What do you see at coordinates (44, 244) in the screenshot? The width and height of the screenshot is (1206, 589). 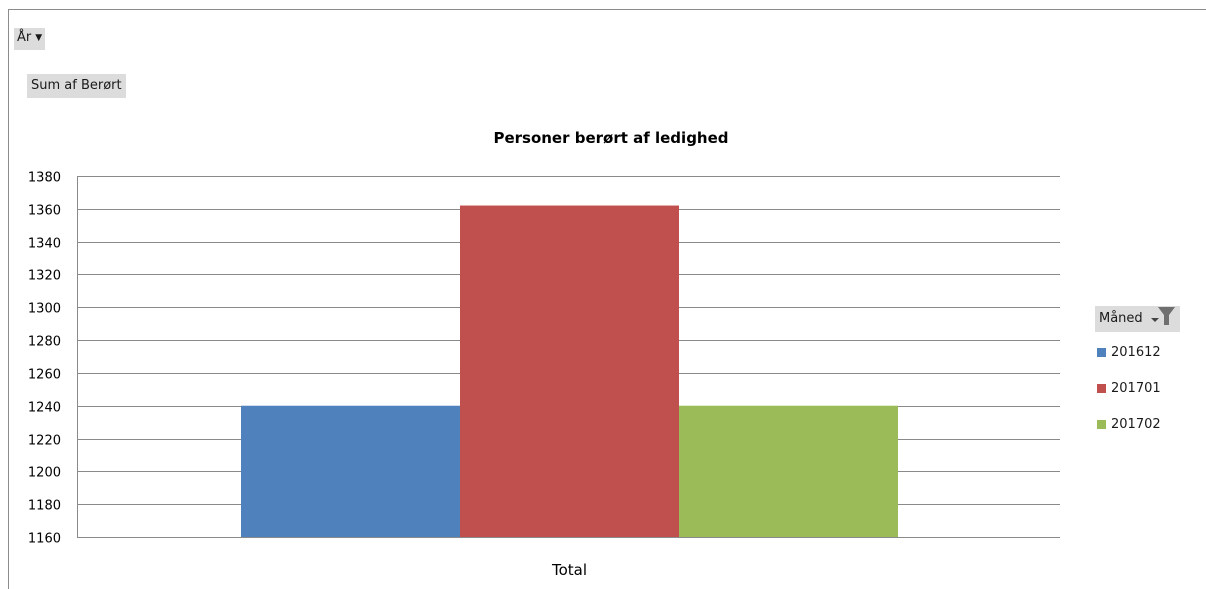 I see `y-tick-label: 1340` at bounding box center [44, 244].